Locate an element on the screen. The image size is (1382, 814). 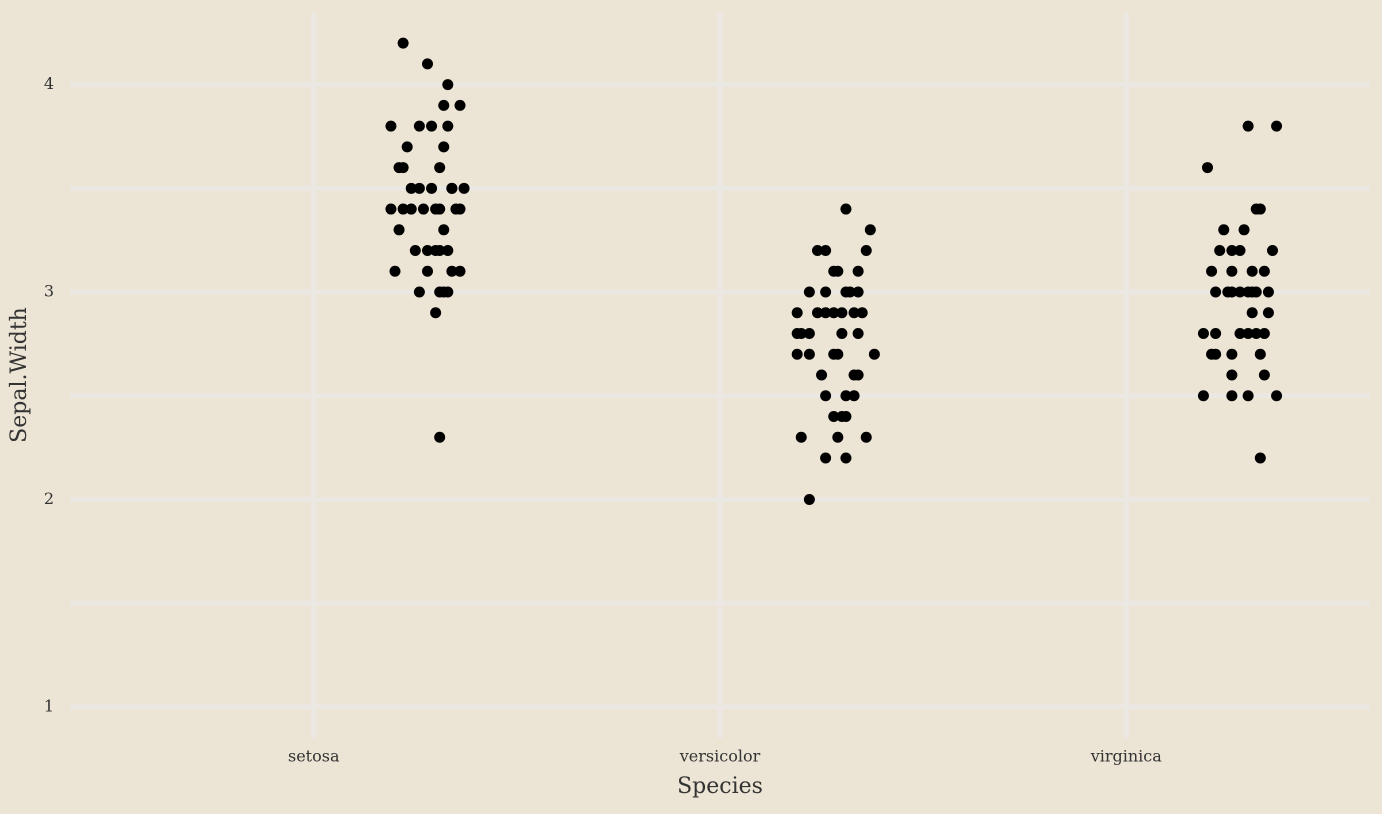
y-tick-label: 1 is located at coordinates (49, 705).